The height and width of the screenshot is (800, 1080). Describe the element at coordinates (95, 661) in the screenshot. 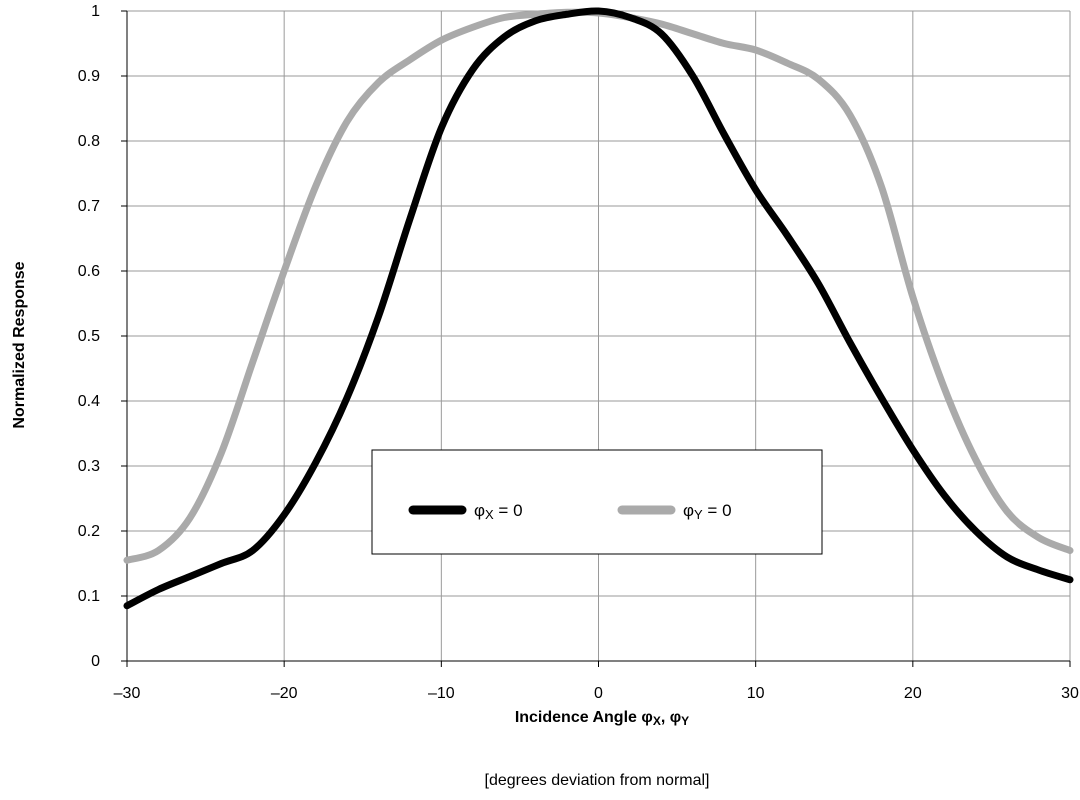

I see `y-tick-label: 0` at that location.